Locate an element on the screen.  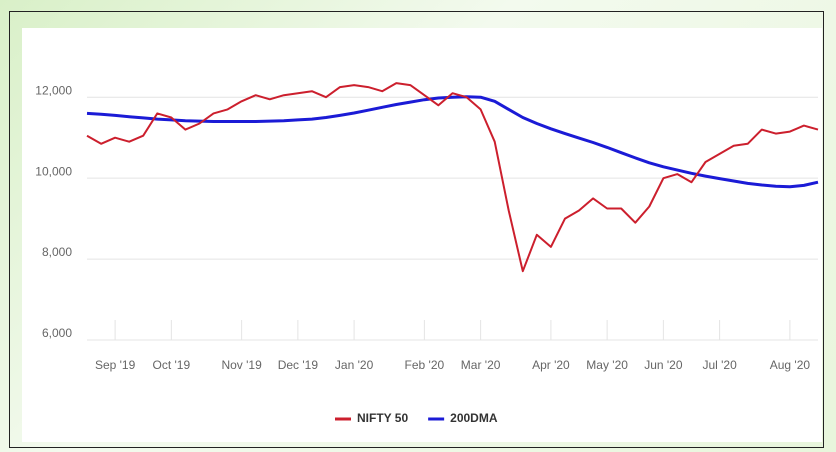
x-tick-label: Feb '20 is located at coordinates (425, 365).